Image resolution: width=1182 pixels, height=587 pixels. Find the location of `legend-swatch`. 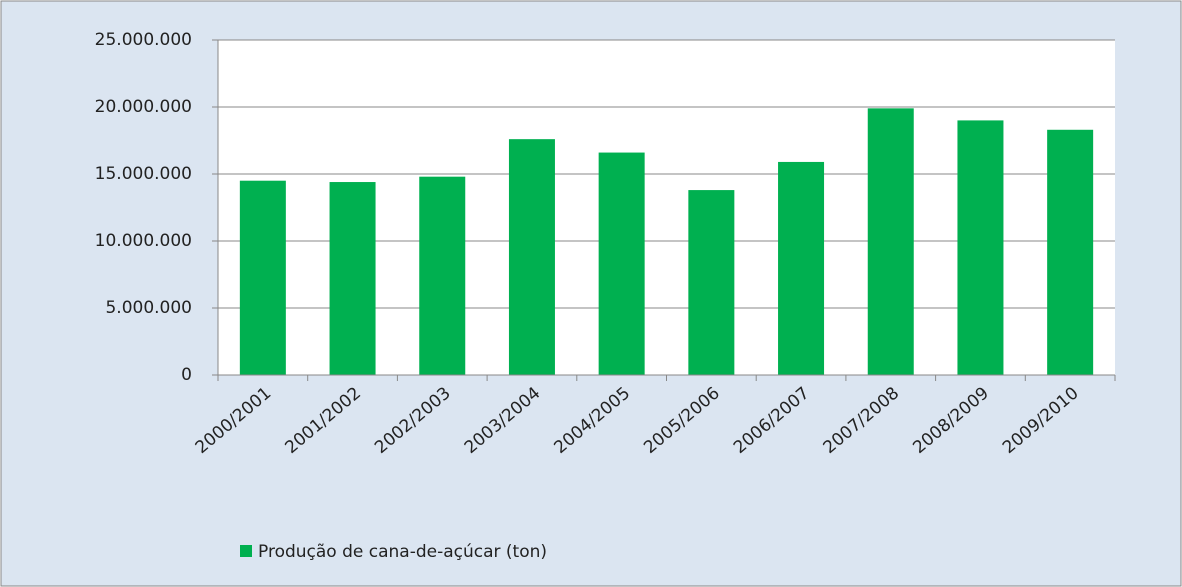

legend-swatch is located at coordinates (246, 551).